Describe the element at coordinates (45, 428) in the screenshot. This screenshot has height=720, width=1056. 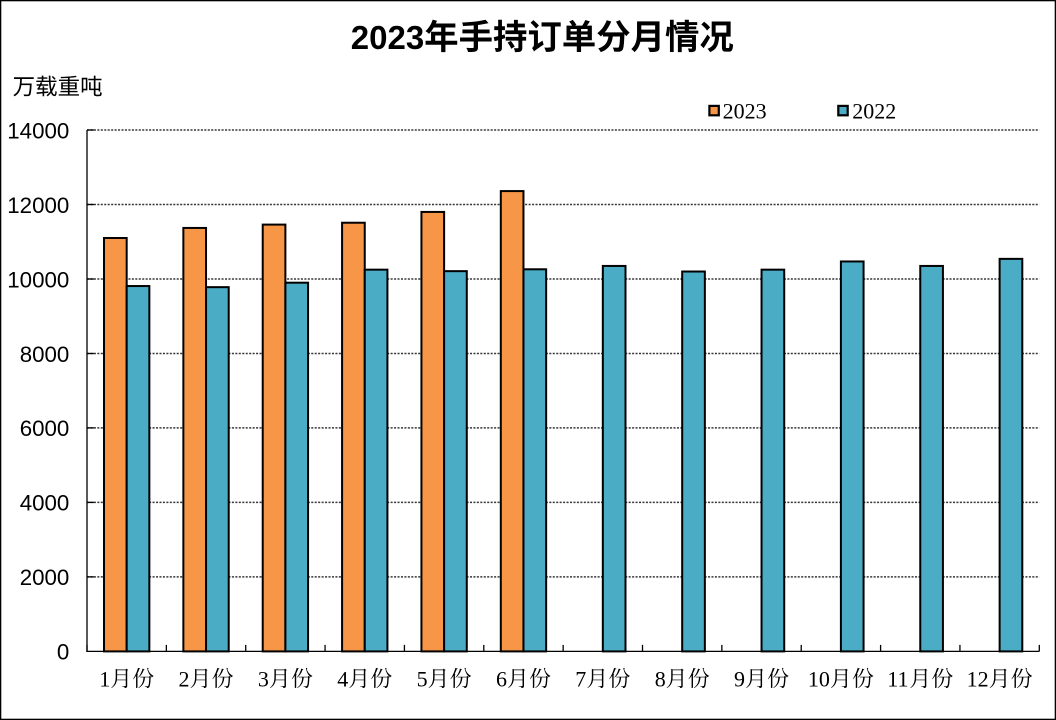
I see `svg-text: 6000` at that location.